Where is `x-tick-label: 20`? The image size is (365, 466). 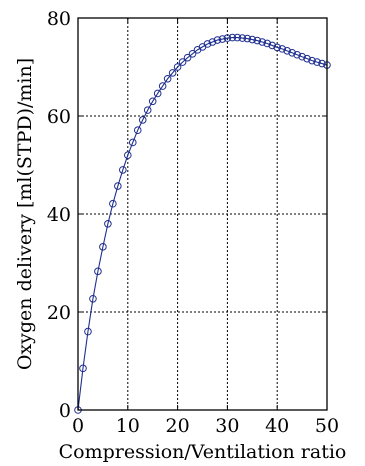 x-tick-label: 20 is located at coordinates (178, 426).